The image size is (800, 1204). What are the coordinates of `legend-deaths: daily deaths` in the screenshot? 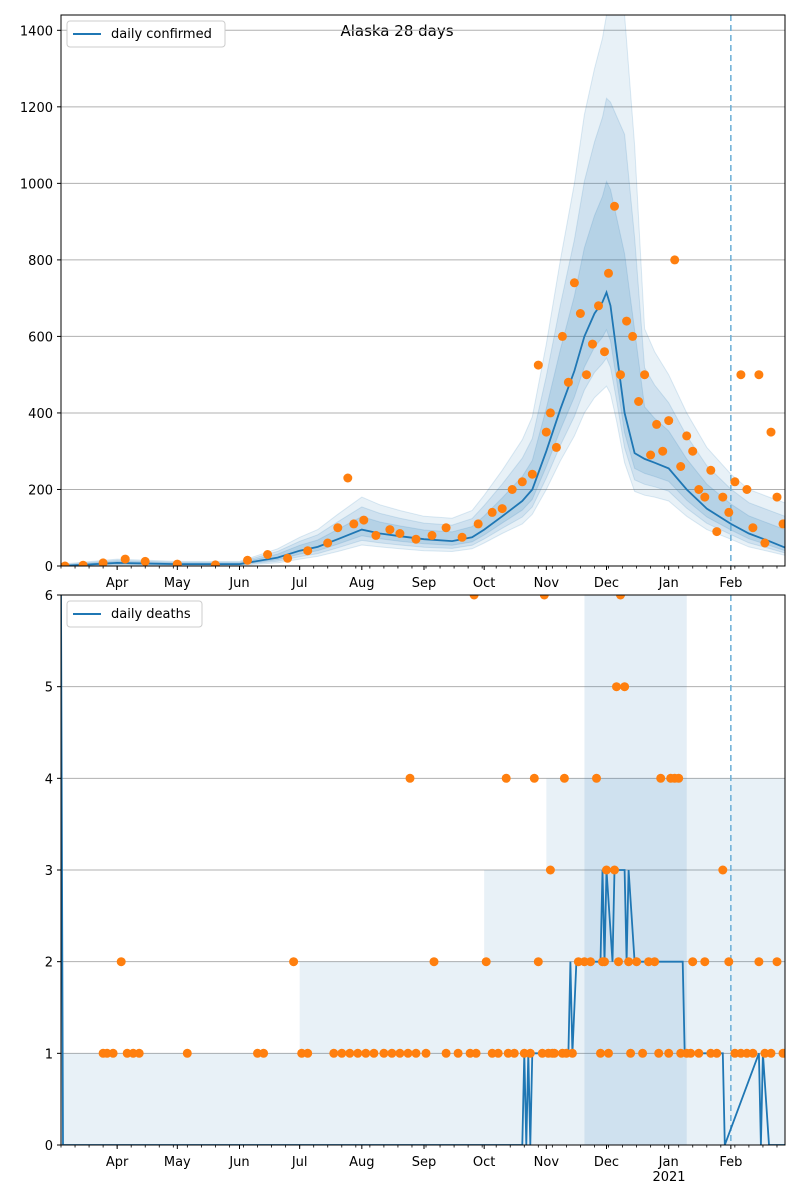 It's located at (134, 614).